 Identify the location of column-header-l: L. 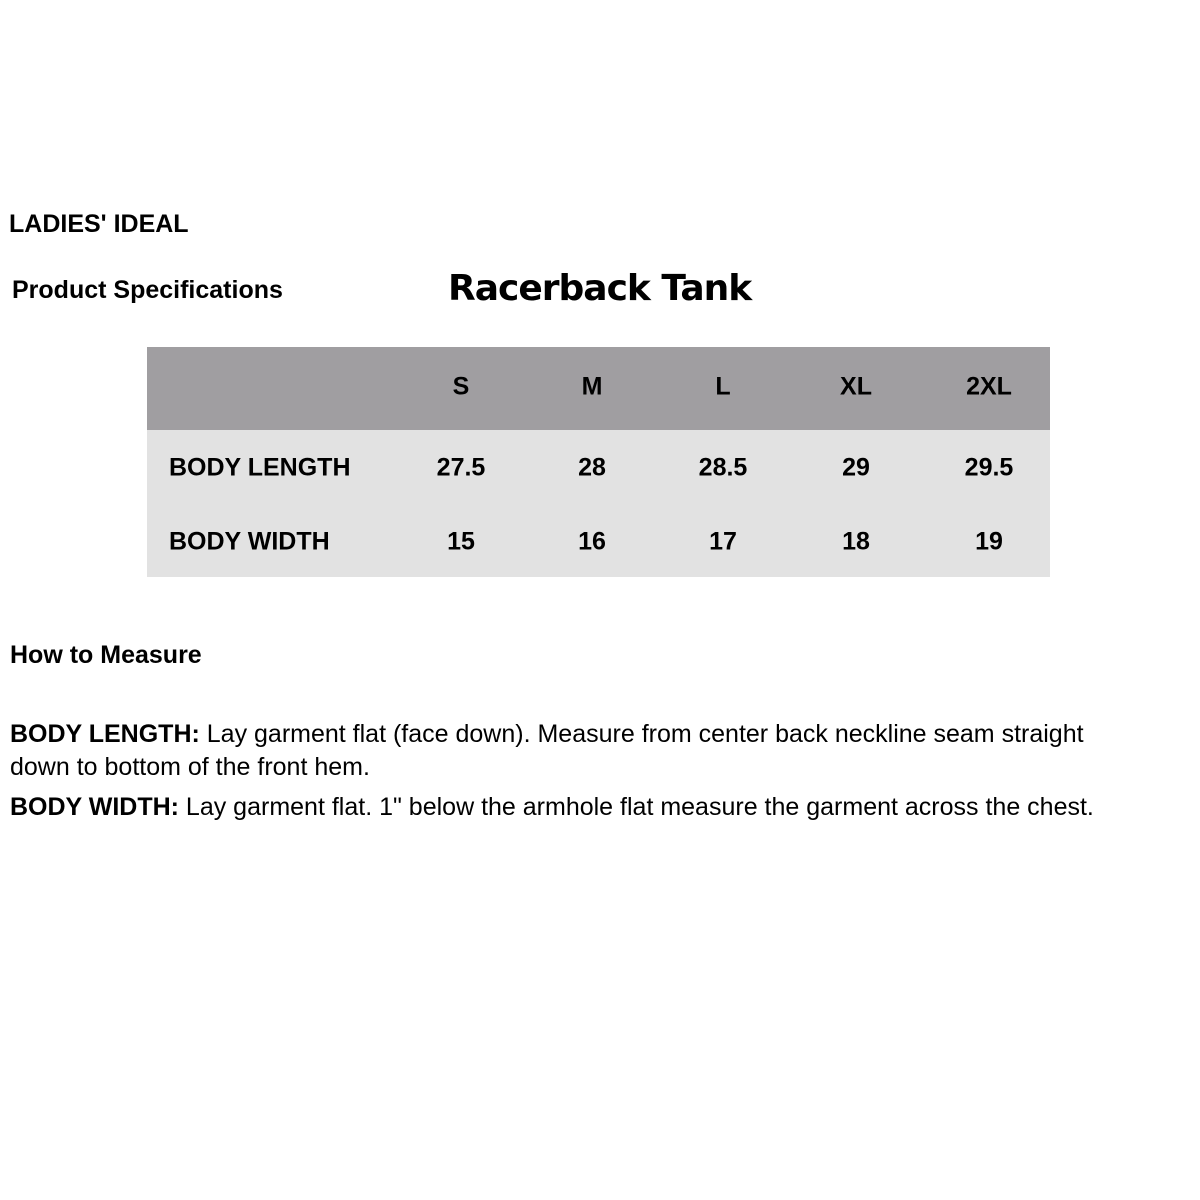
(723, 386).